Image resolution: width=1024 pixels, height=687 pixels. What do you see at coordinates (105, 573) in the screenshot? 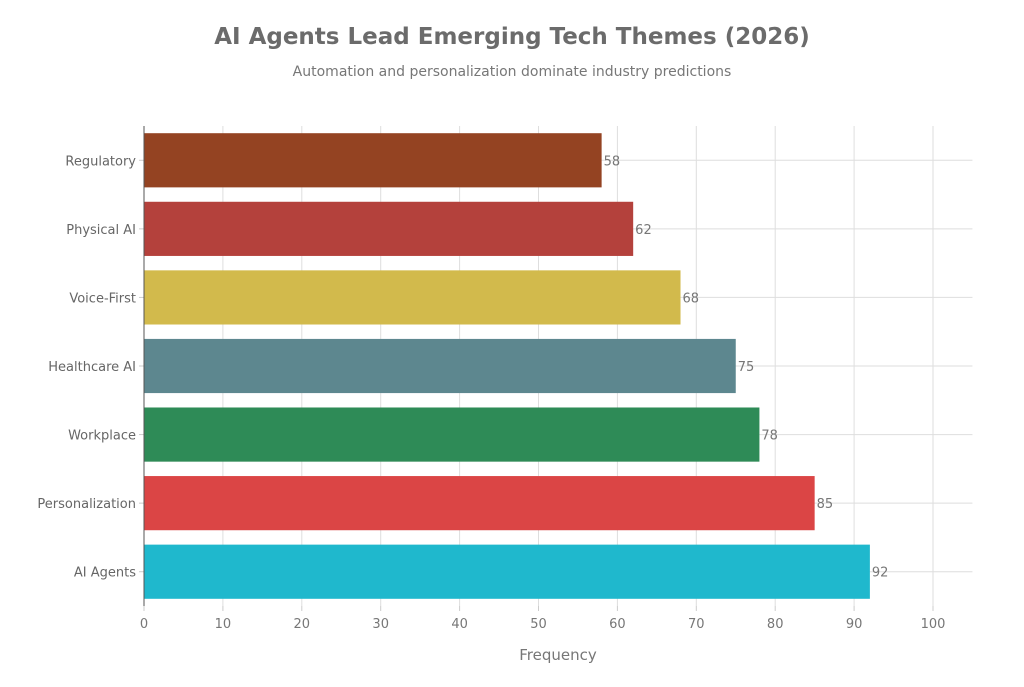
I see `y-category-label: AI Agents` at bounding box center [105, 573].